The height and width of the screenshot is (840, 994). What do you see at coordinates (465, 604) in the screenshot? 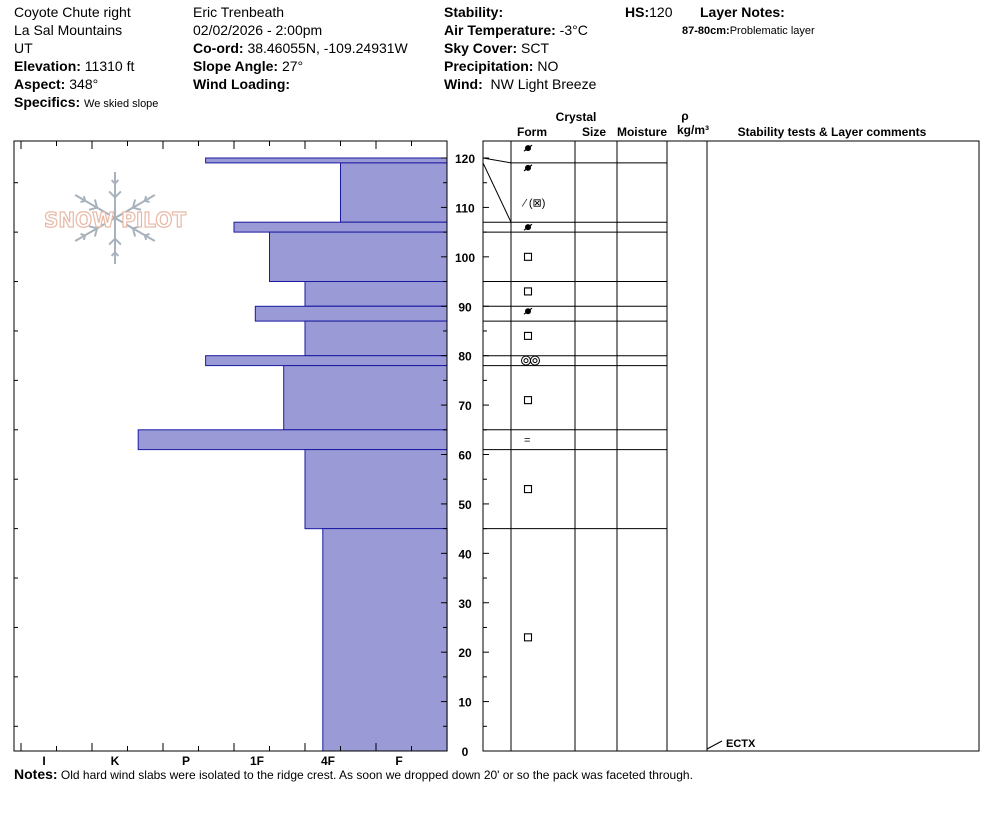
I see `depth-tick-label: 30` at bounding box center [465, 604].